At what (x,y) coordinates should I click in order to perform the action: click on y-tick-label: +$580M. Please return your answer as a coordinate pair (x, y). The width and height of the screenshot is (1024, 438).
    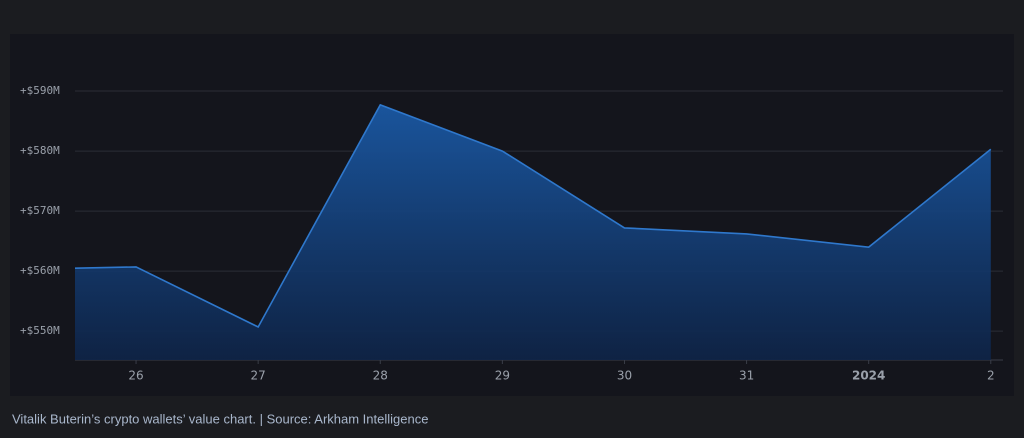
    Looking at the image, I should click on (40, 150).